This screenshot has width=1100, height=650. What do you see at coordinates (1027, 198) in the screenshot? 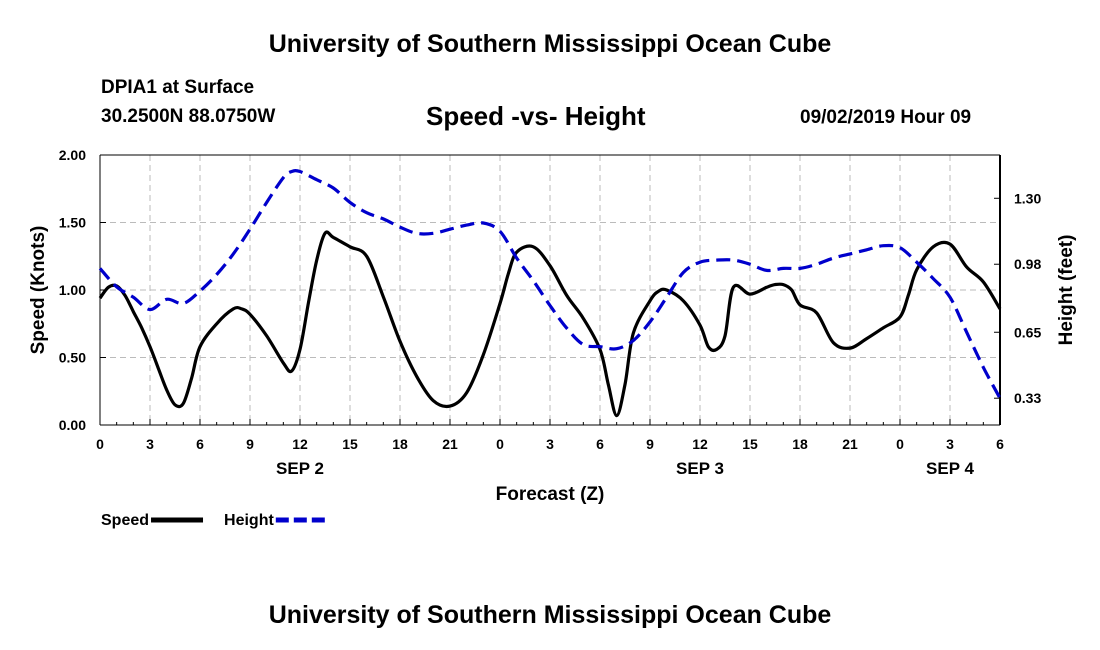
I see `y2-tick-label: 1.30` at bounding box center [1027, 198].